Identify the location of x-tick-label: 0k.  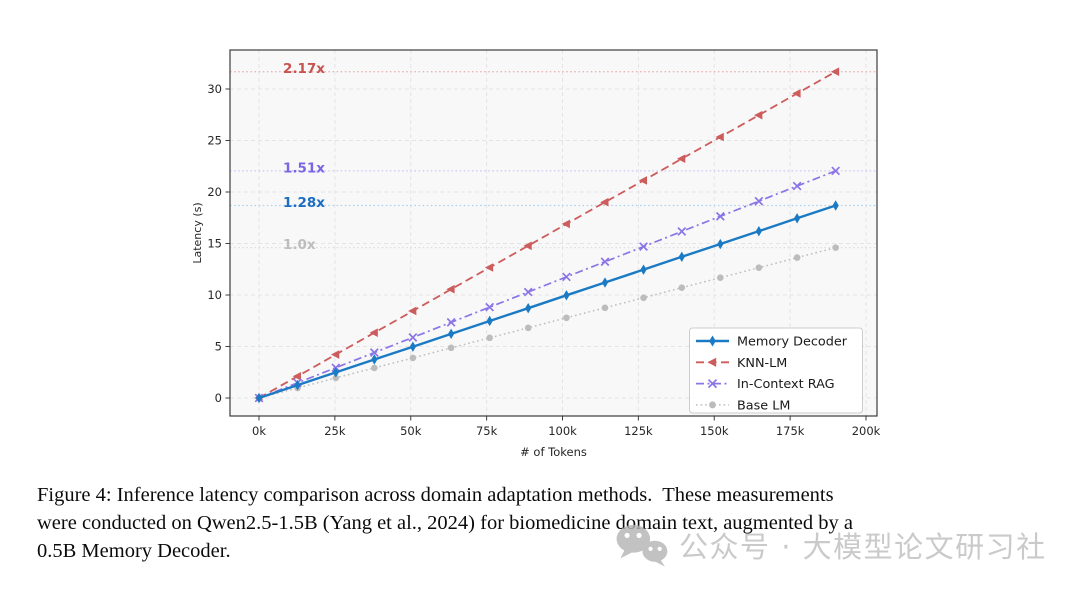
(259, 431).